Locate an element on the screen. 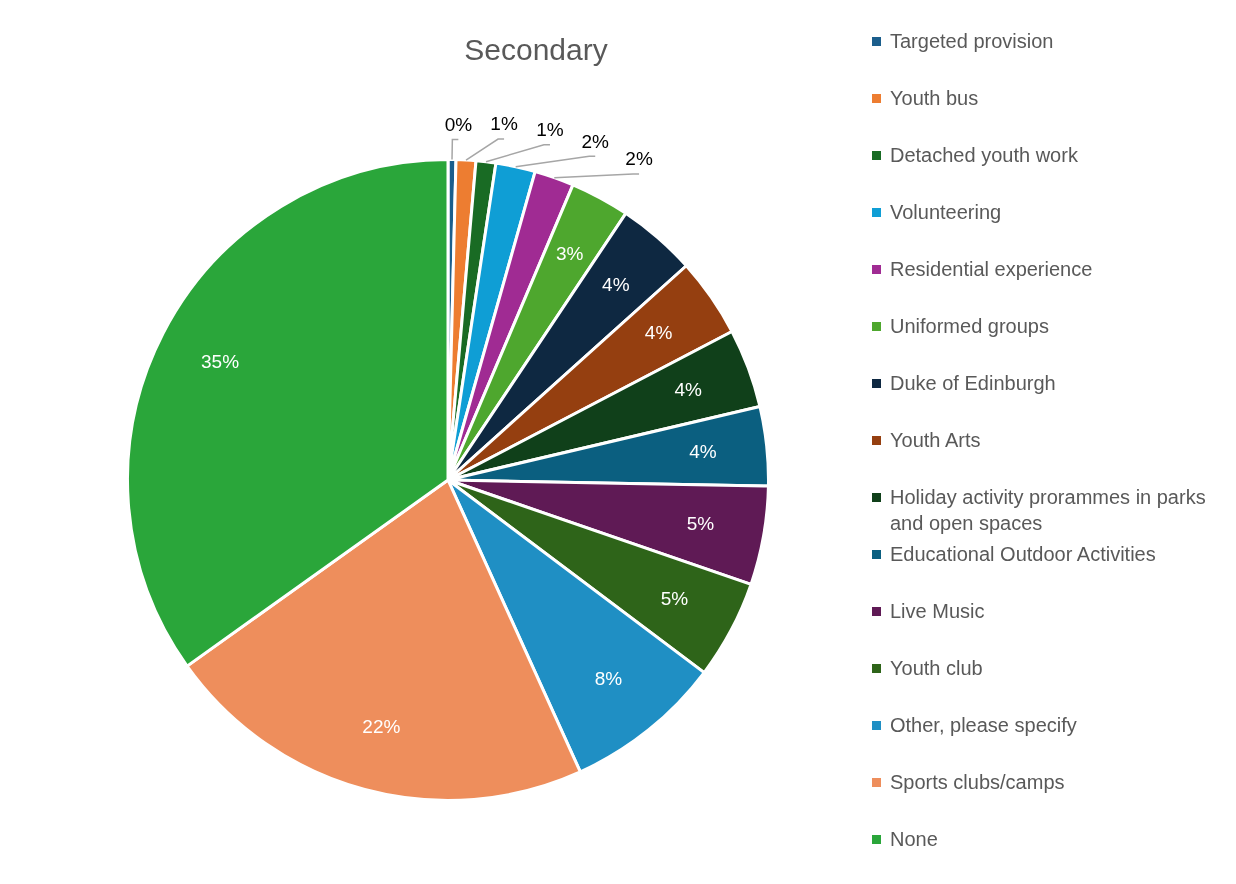  legend-label: Volunteering is located at coordinates (946, 212).